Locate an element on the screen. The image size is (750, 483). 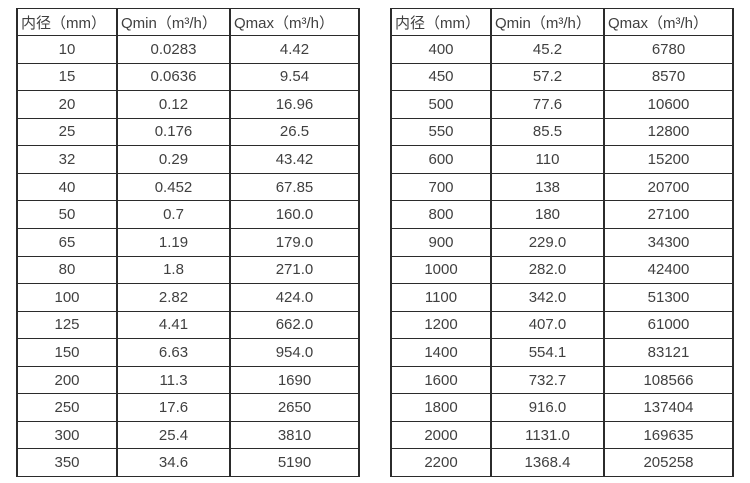
table-cell: 67.85 is located at coordinates (294, 187).